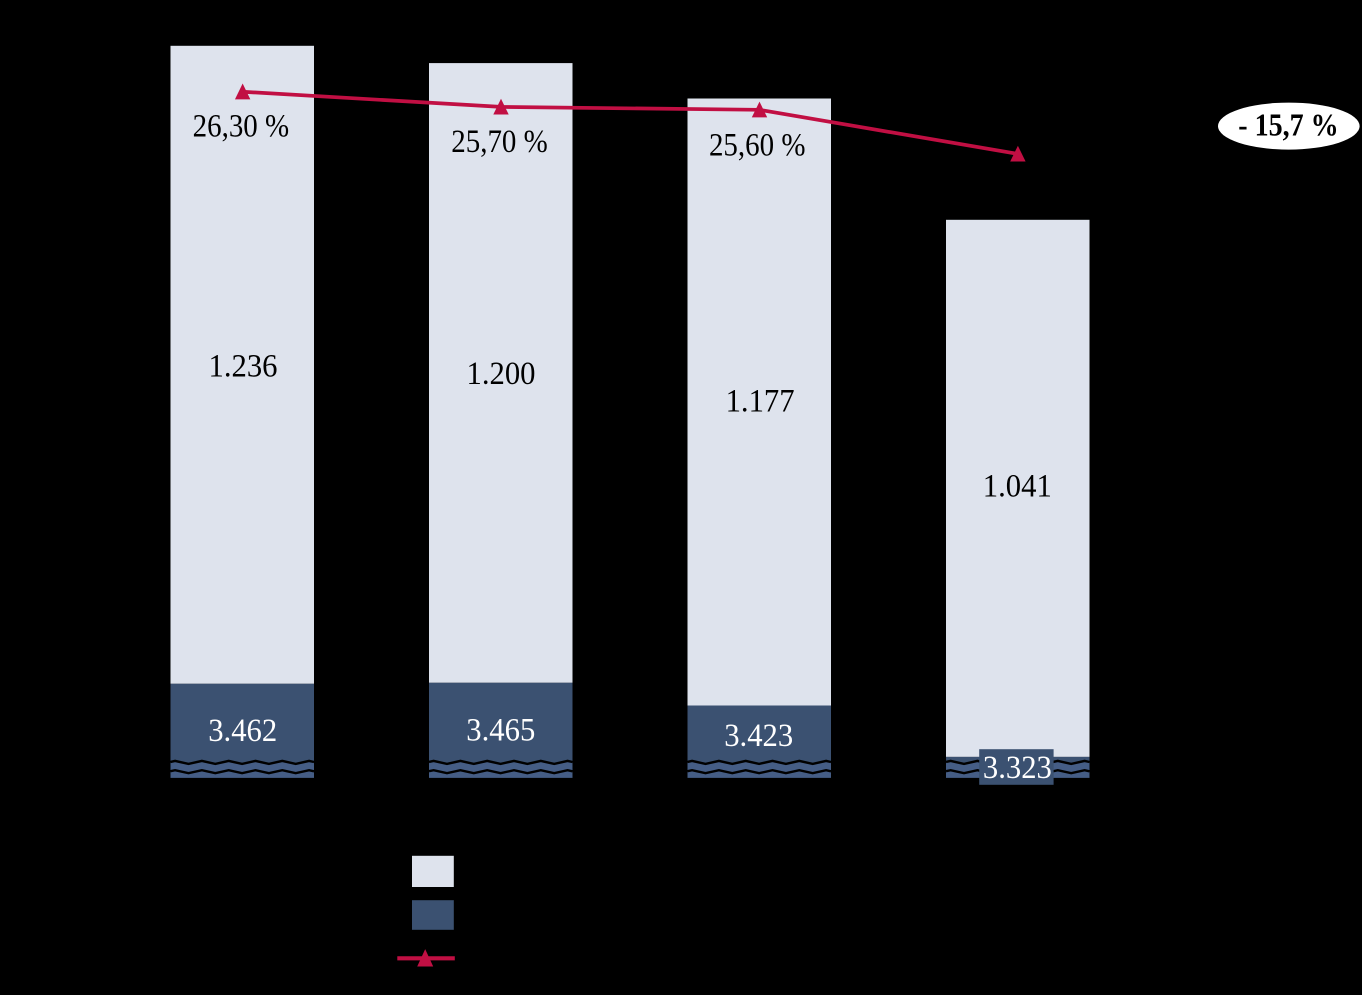 This screenshot has height=995, width=1362. What do you see at coordinates (760, 401) in the screenshot?
I see `svg-text: 1.177` at bounding box center [760, 401].